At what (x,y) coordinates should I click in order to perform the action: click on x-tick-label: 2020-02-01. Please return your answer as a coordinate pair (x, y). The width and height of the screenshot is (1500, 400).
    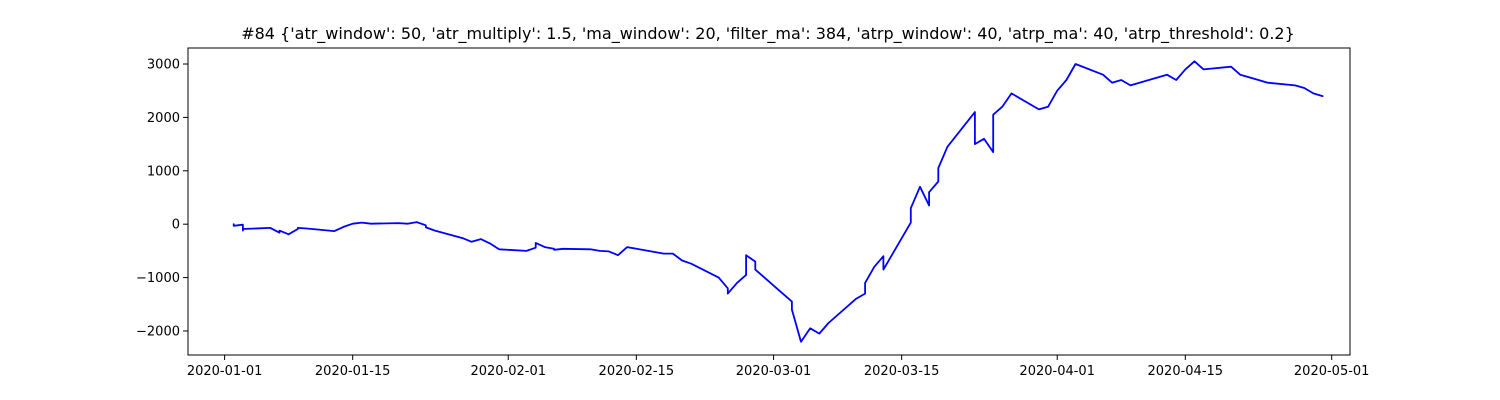
    Looking at the image, I should click on (508, 371).